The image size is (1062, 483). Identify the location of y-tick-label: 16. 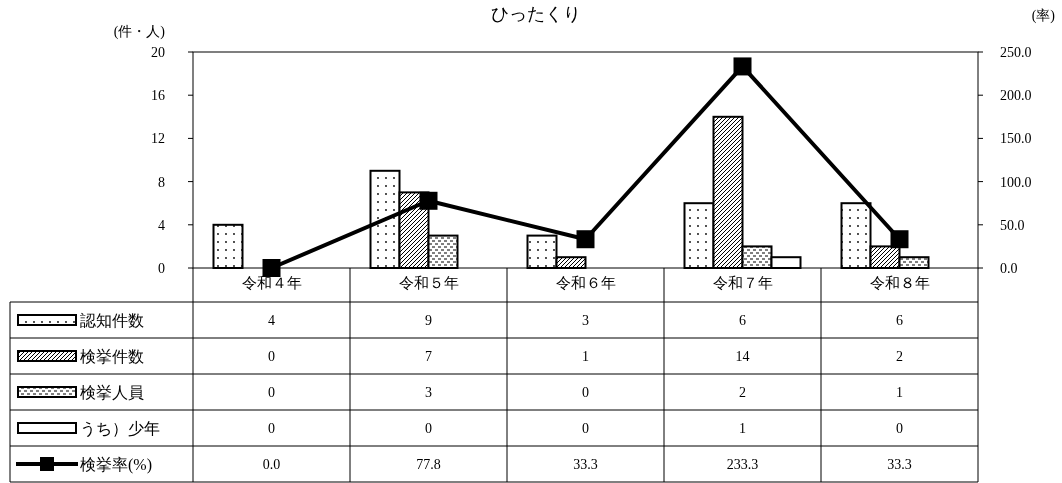
(158, 96).